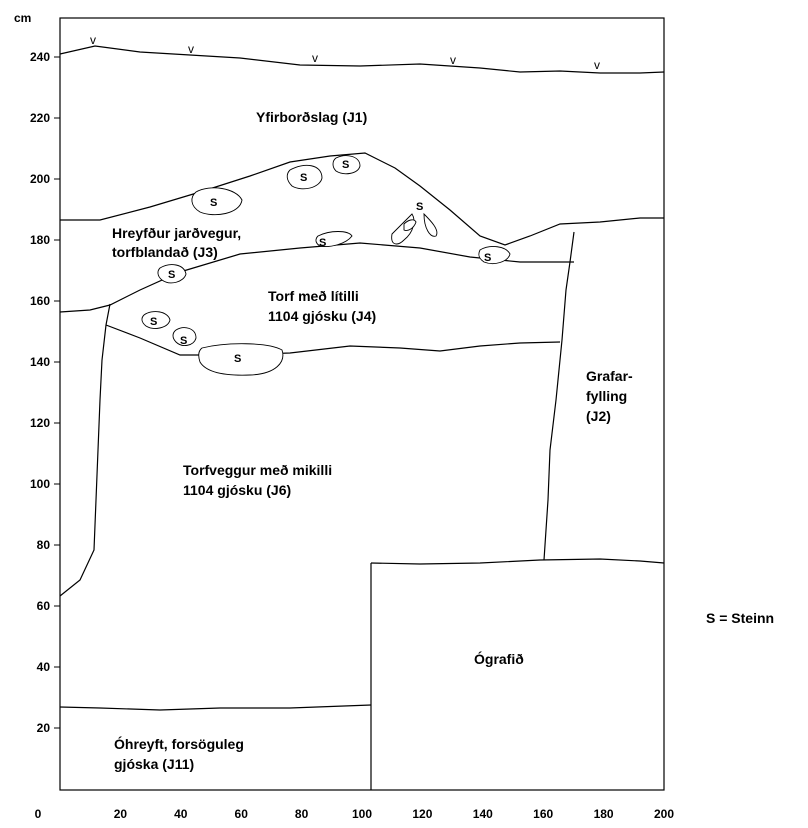  I want to click on layer-label-line: 1104 gjósku (J6), so click(237, 490).